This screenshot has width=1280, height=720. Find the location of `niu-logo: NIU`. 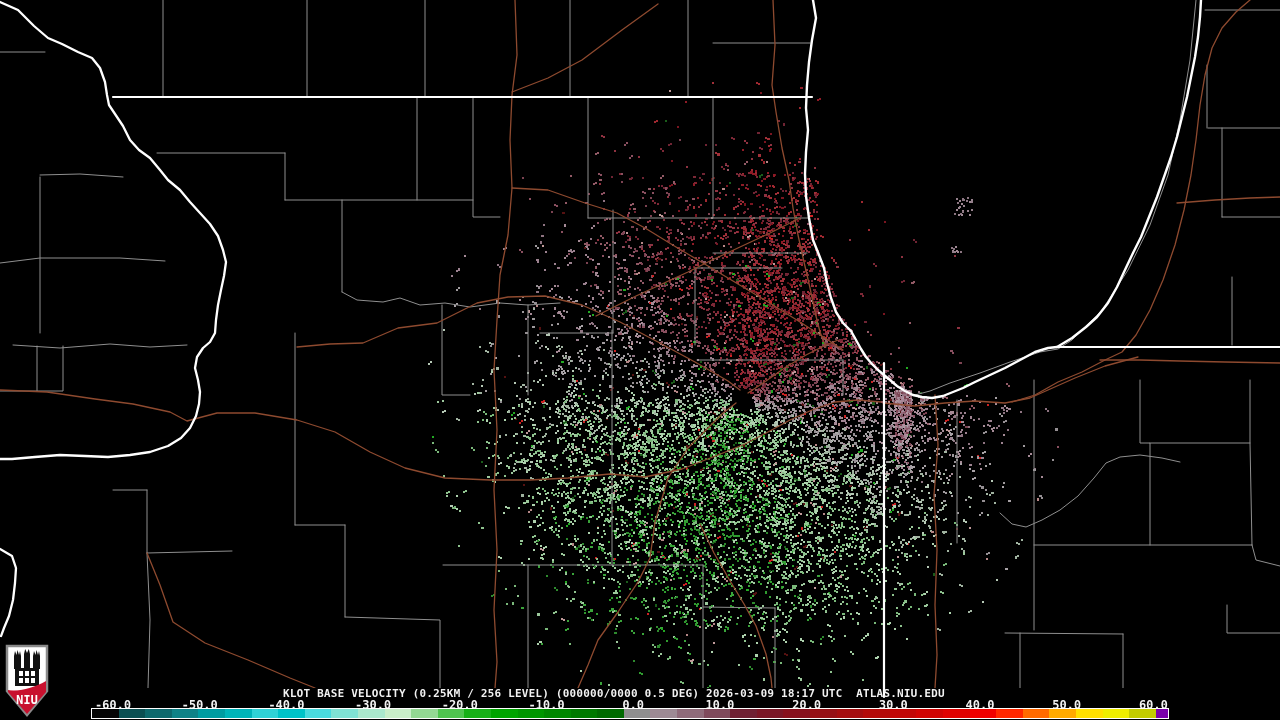

niu-logo: NIU is located at coordinates (27, 680).